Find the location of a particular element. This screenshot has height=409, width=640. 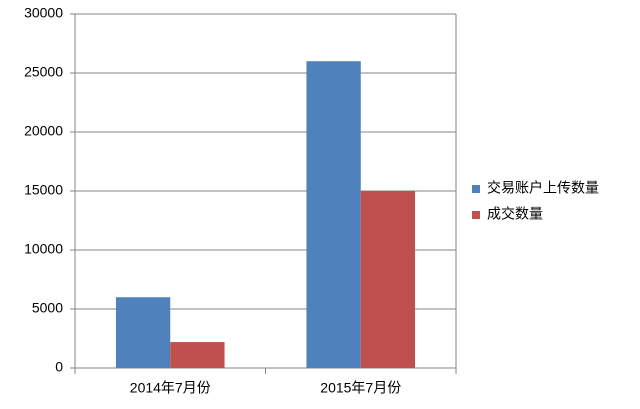

x-tick-label: 2015年7月份 is located at coordinates (360, 388).